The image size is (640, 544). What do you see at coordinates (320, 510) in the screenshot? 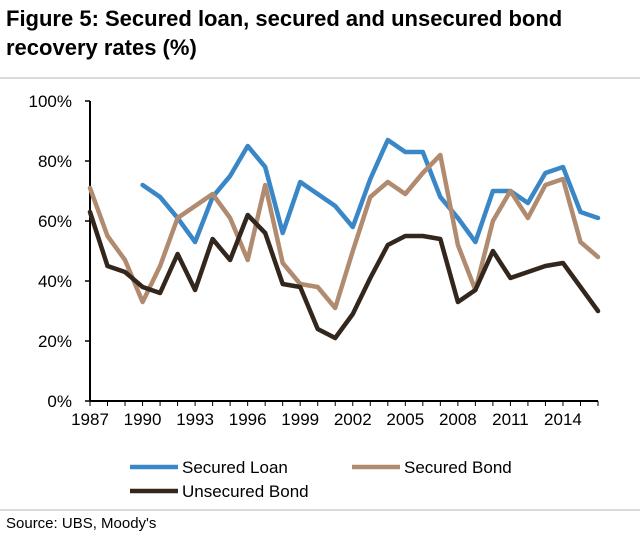
I see `source-divider` at bounding box center [320, 510].